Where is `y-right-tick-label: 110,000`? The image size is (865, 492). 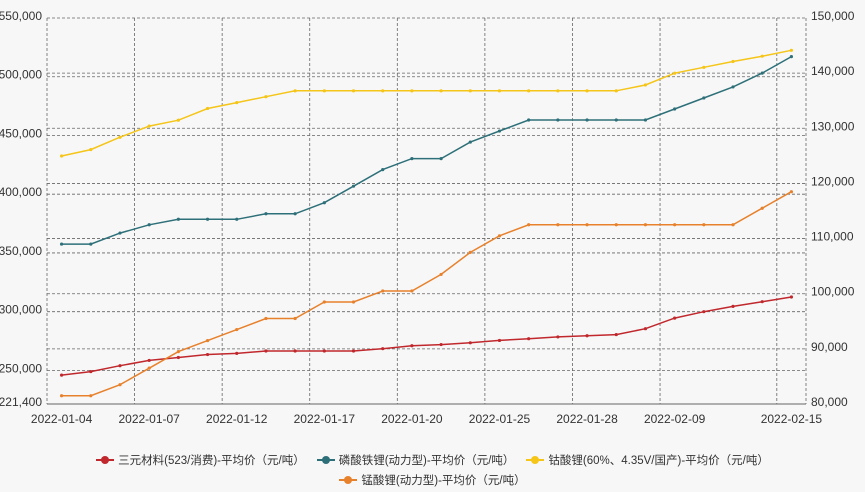 y-right-tick-label: 110,000 is located at coordinates (832, 237).